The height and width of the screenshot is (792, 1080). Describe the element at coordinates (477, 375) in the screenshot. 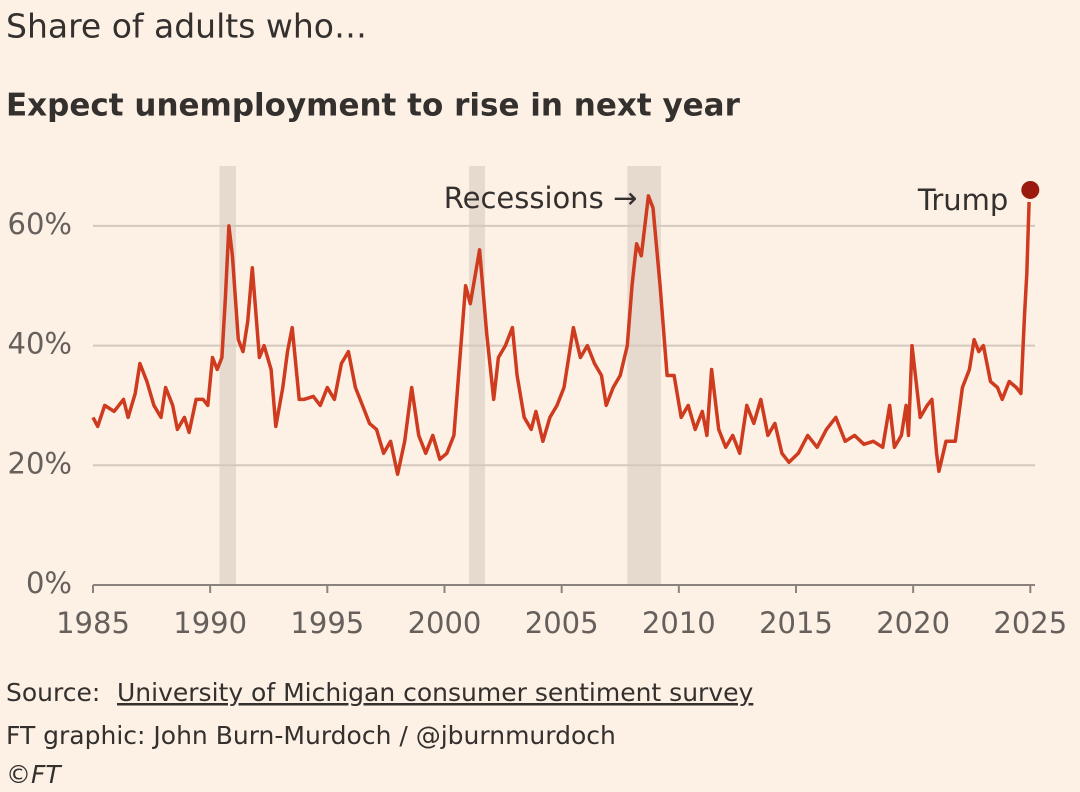

I see `recession-band` at that location.